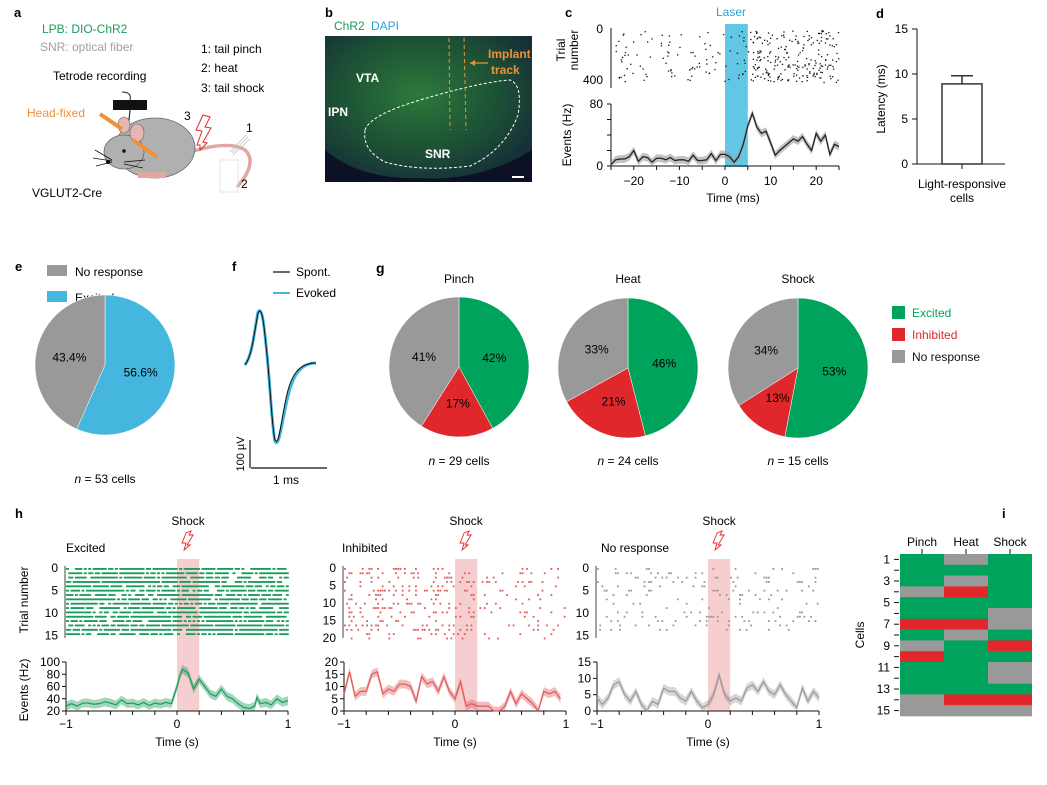 The width and height of the screenshot is (1047, 785). What do you see at coordinates (177, 724) in the screenshot?
I see `psth-xtick: 0` at bounding box center [177, 724].